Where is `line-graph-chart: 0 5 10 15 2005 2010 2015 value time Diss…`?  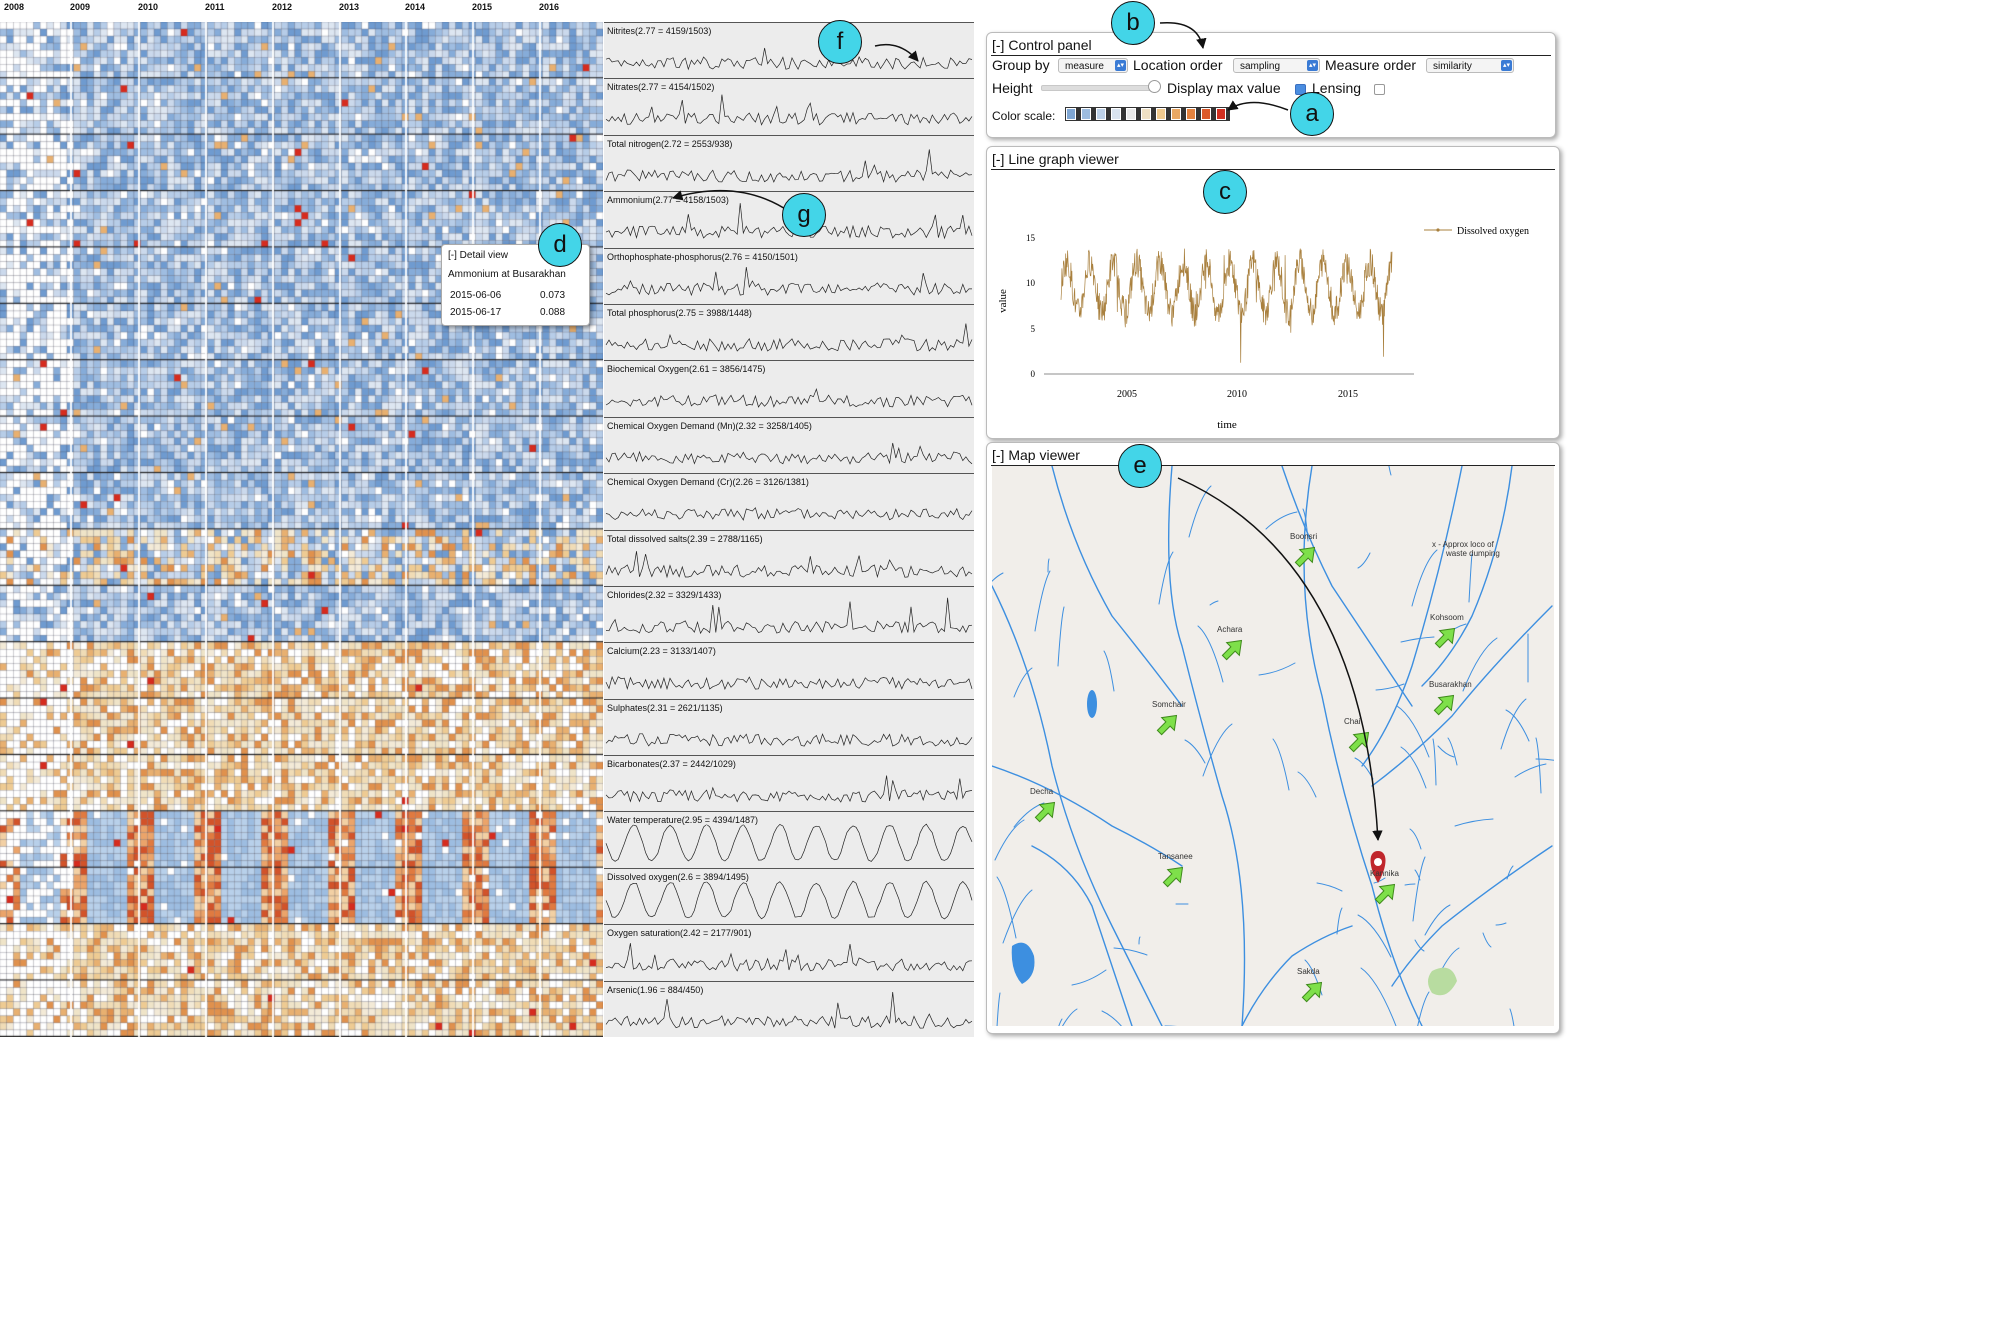
line-graph-chart: 0 5 10 15 2005 2010 2015 value time Diss… is located at coordinates (1273, 292).